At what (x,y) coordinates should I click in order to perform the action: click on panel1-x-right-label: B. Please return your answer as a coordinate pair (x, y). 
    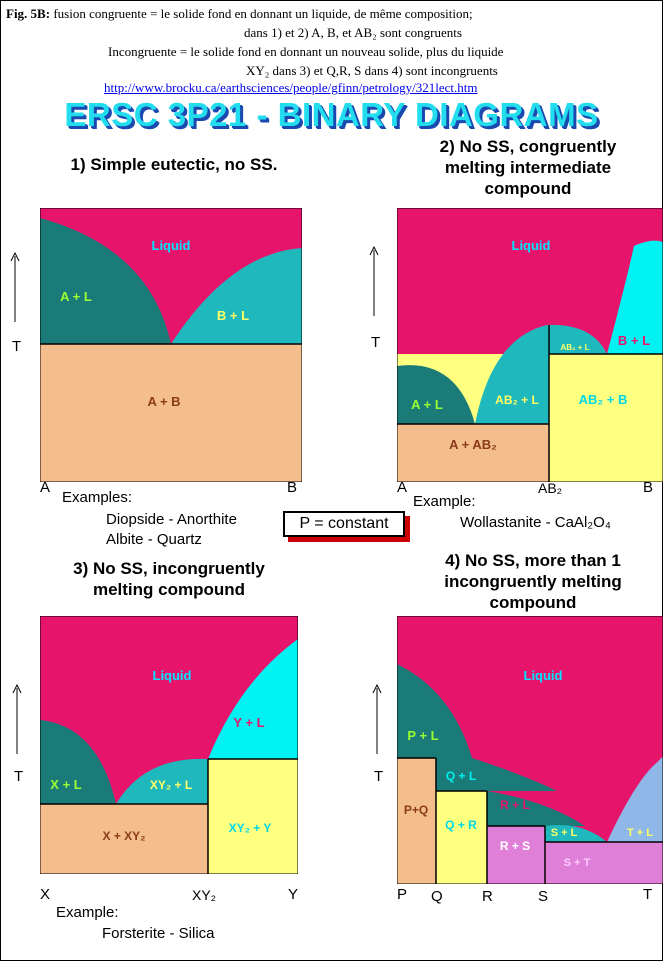
    Looking at the image, I should click on (292, 487).